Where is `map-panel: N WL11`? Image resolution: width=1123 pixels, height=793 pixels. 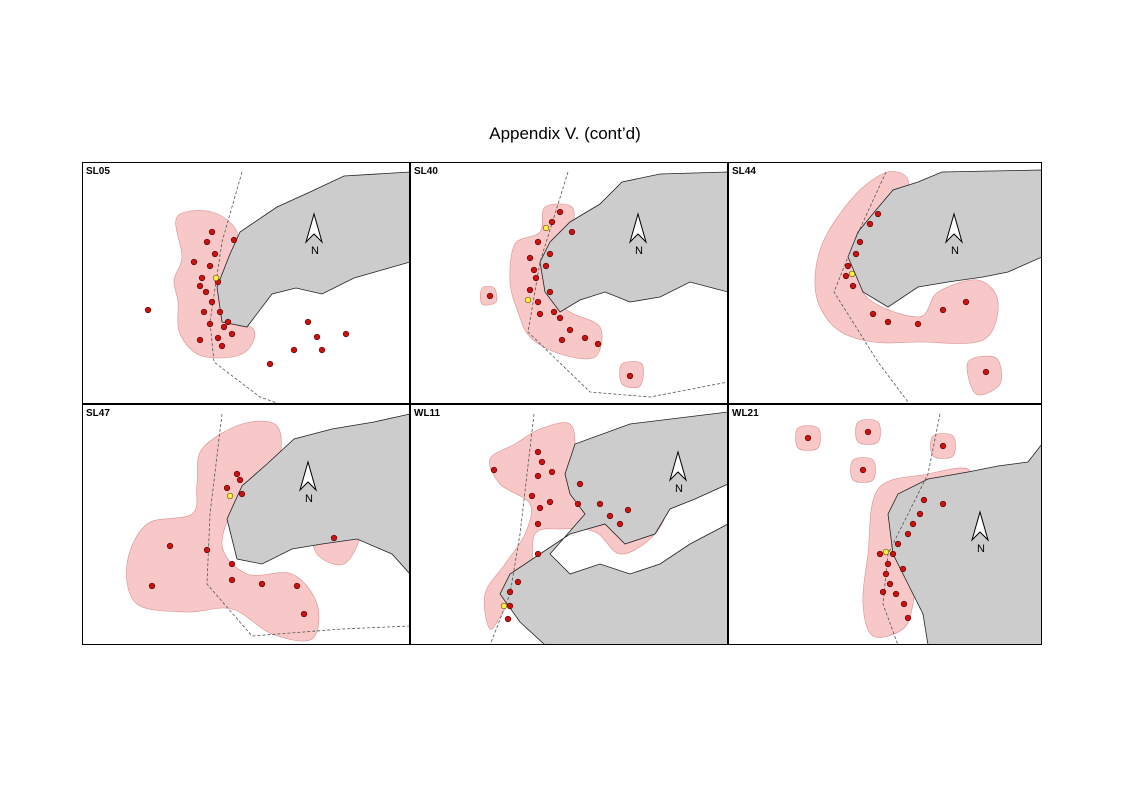 map-panel: N WL11 is located at coordinates (569, 524).